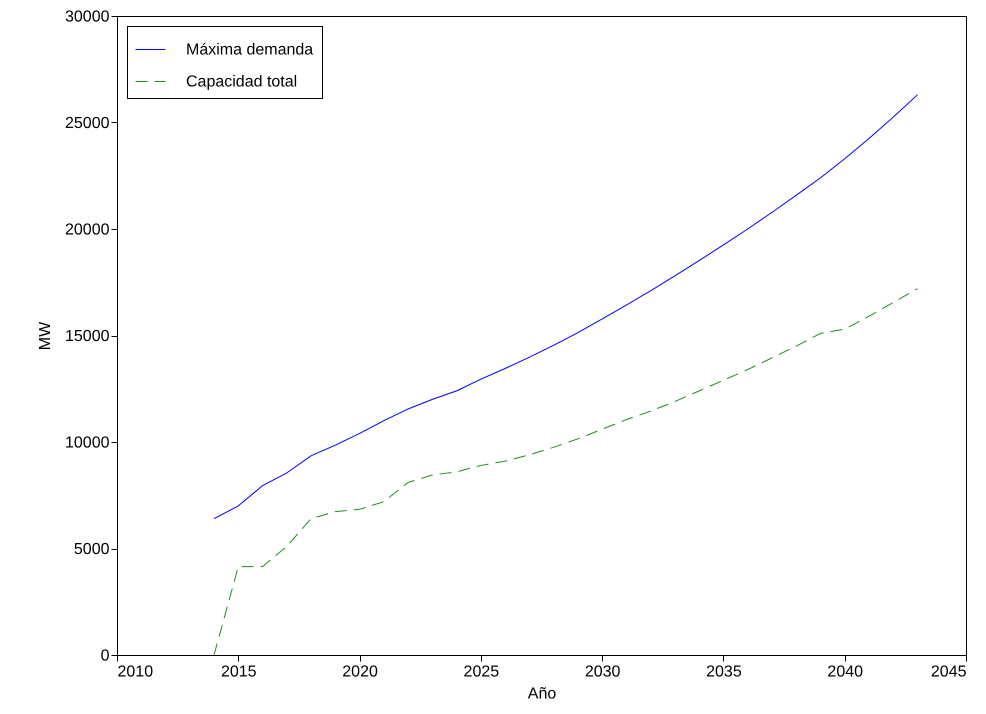 The width and height of the screenshot is (986, 714). What do you see at coordinates (482, 672) in the screenshot?
I see `x-tick-label: 2025` at bounding box center [482, 672].